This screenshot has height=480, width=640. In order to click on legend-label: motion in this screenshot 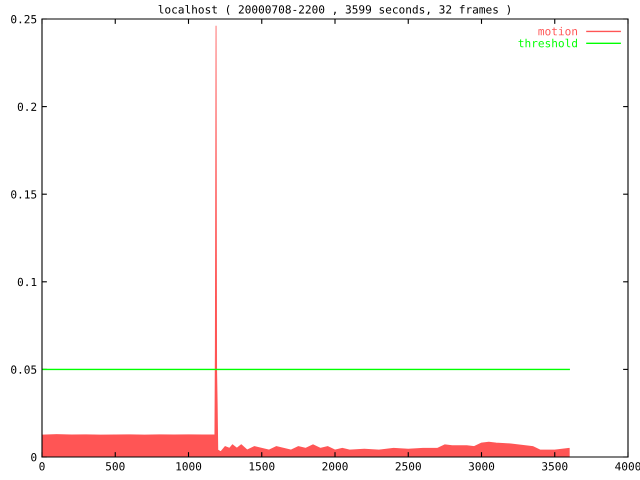, I will do `click(558, 31)`.